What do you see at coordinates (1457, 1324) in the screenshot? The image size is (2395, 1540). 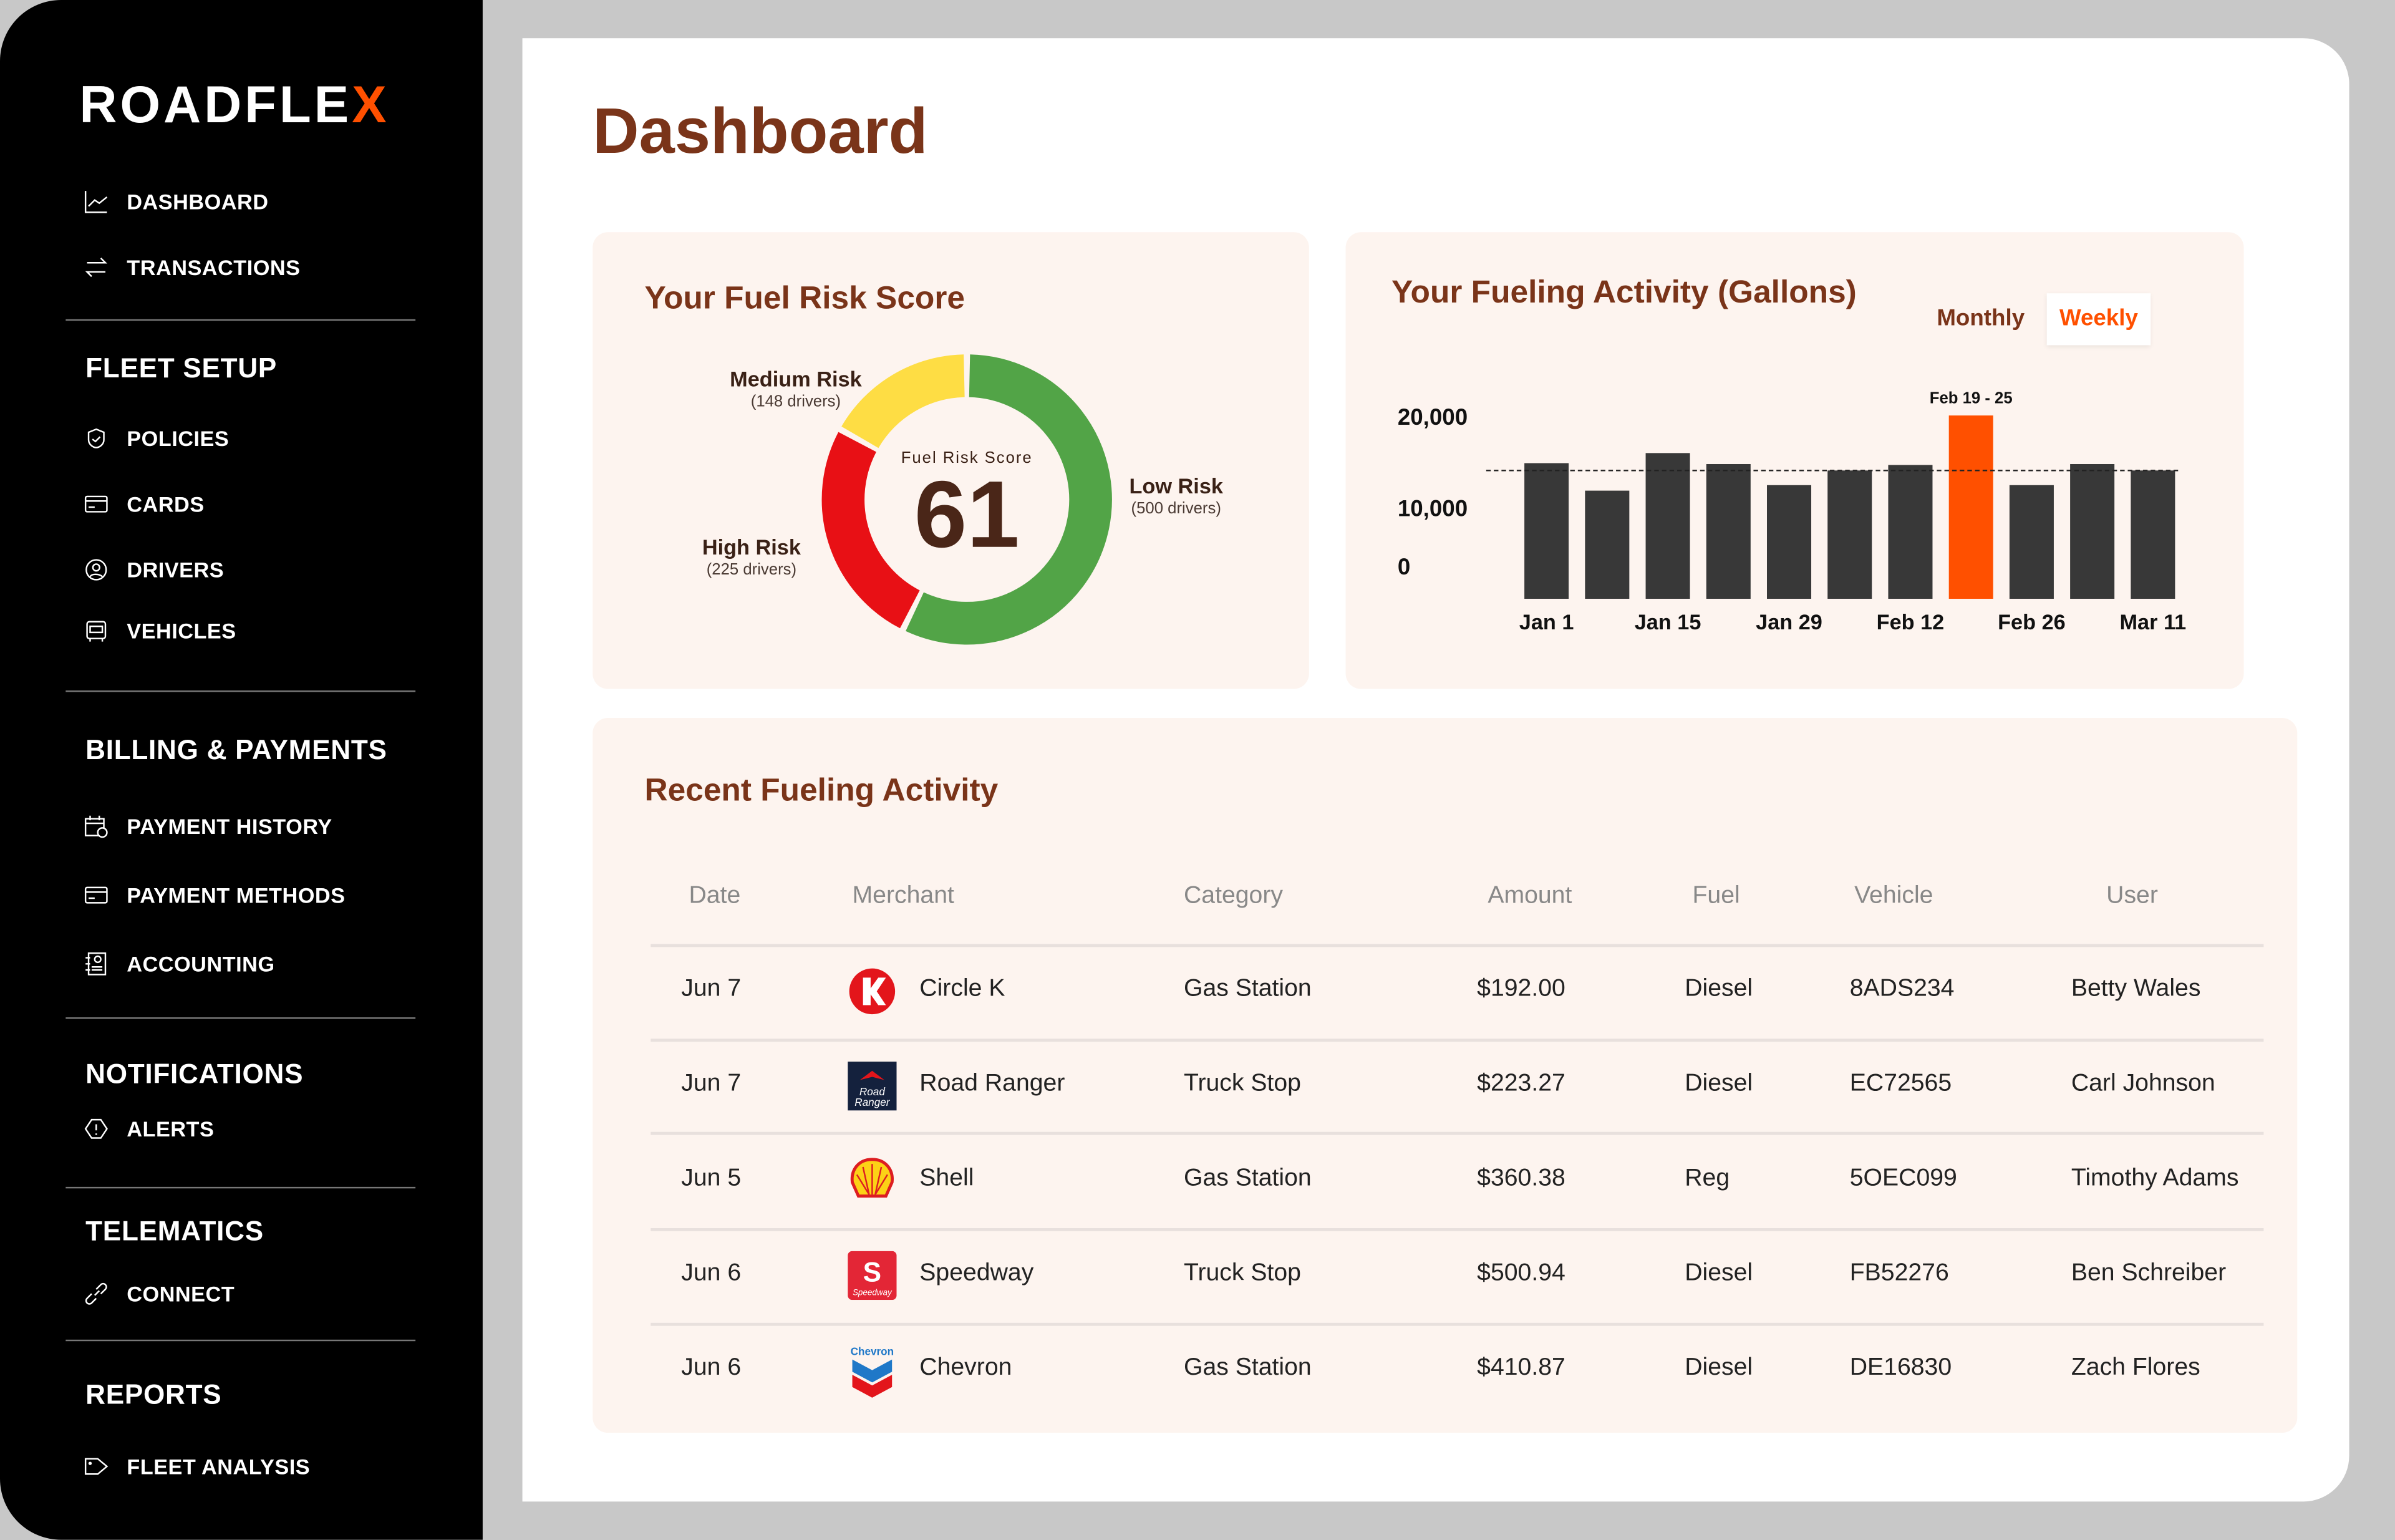 I see `row-divider` at bounding box center [1457, 1324].